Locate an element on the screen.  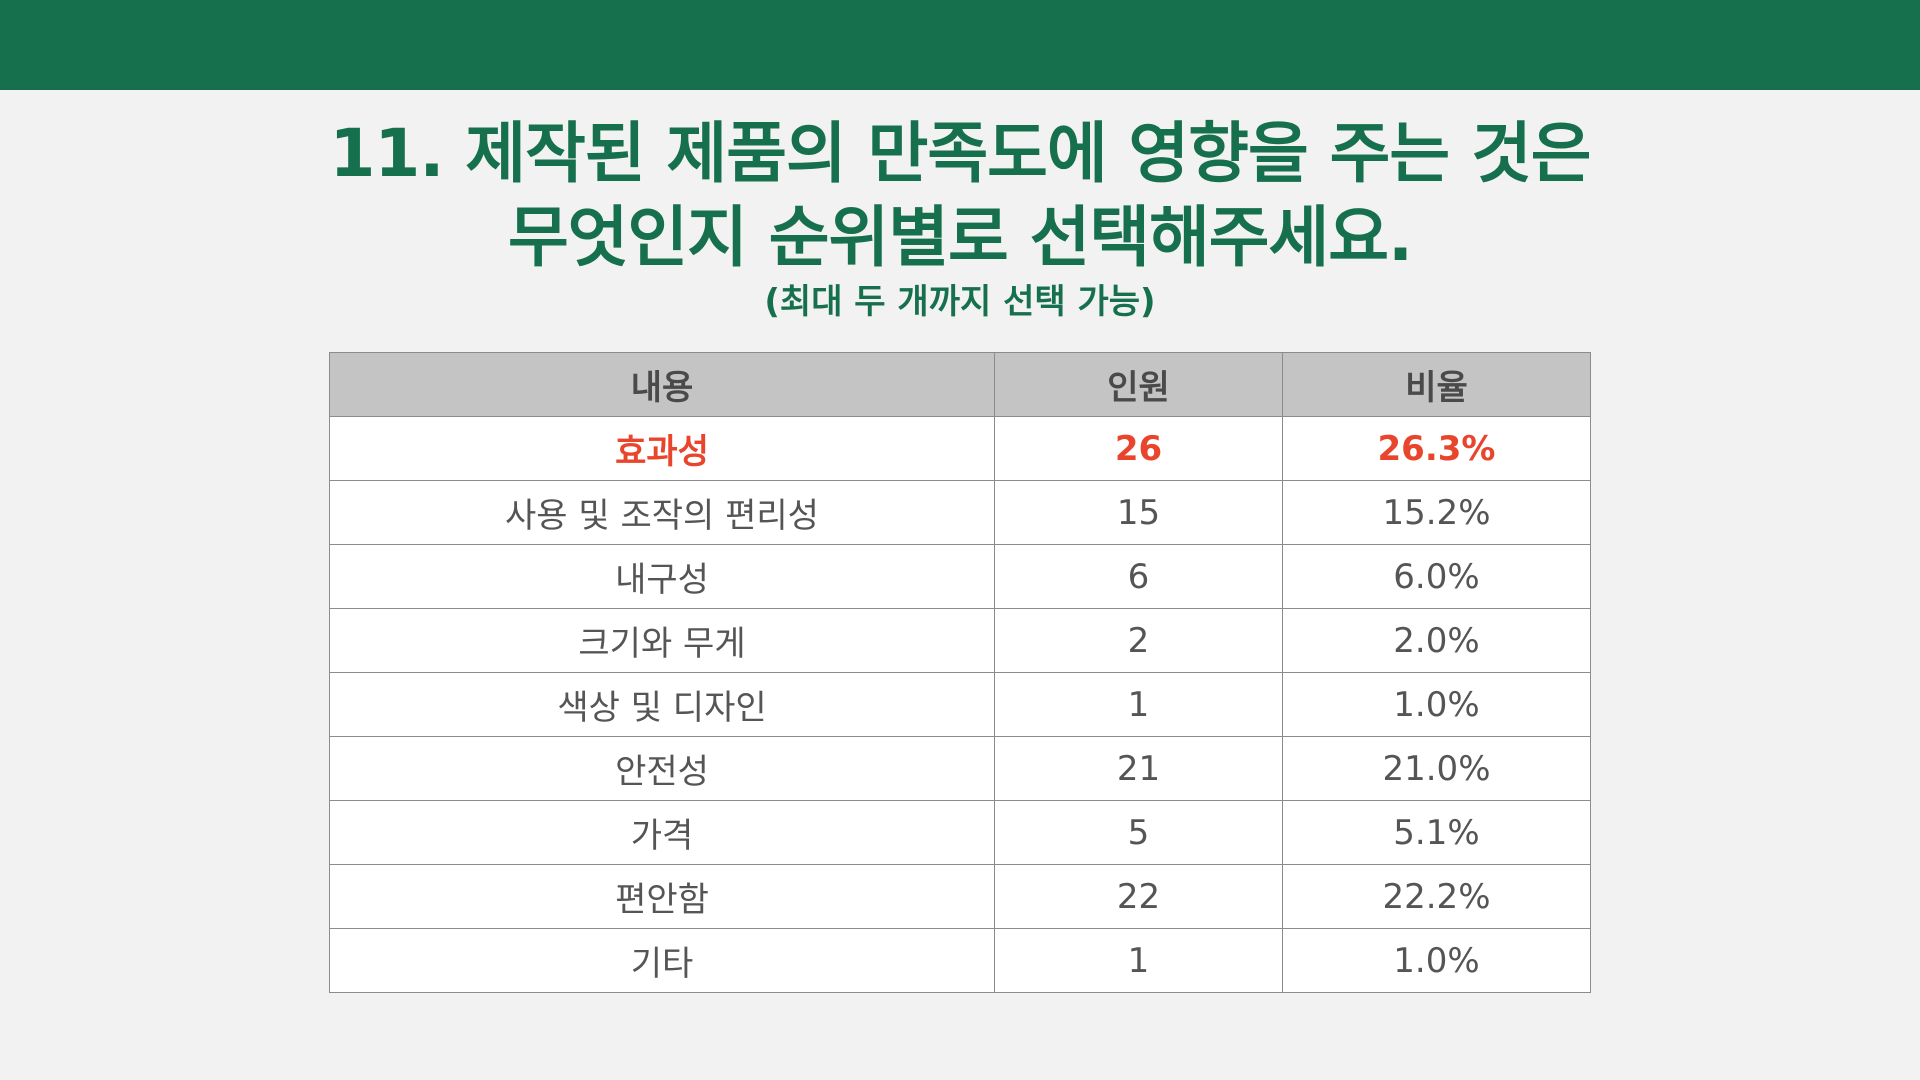
table-row: 기타 1 1.0% is located at coordinates (960, 960).